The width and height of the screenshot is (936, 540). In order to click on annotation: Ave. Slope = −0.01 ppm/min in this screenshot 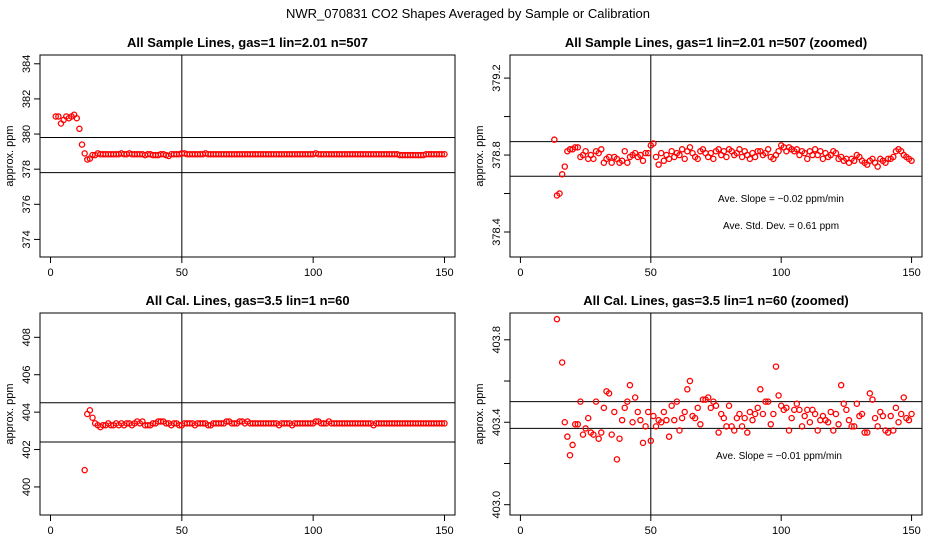, I will do `click(779, 456)`.